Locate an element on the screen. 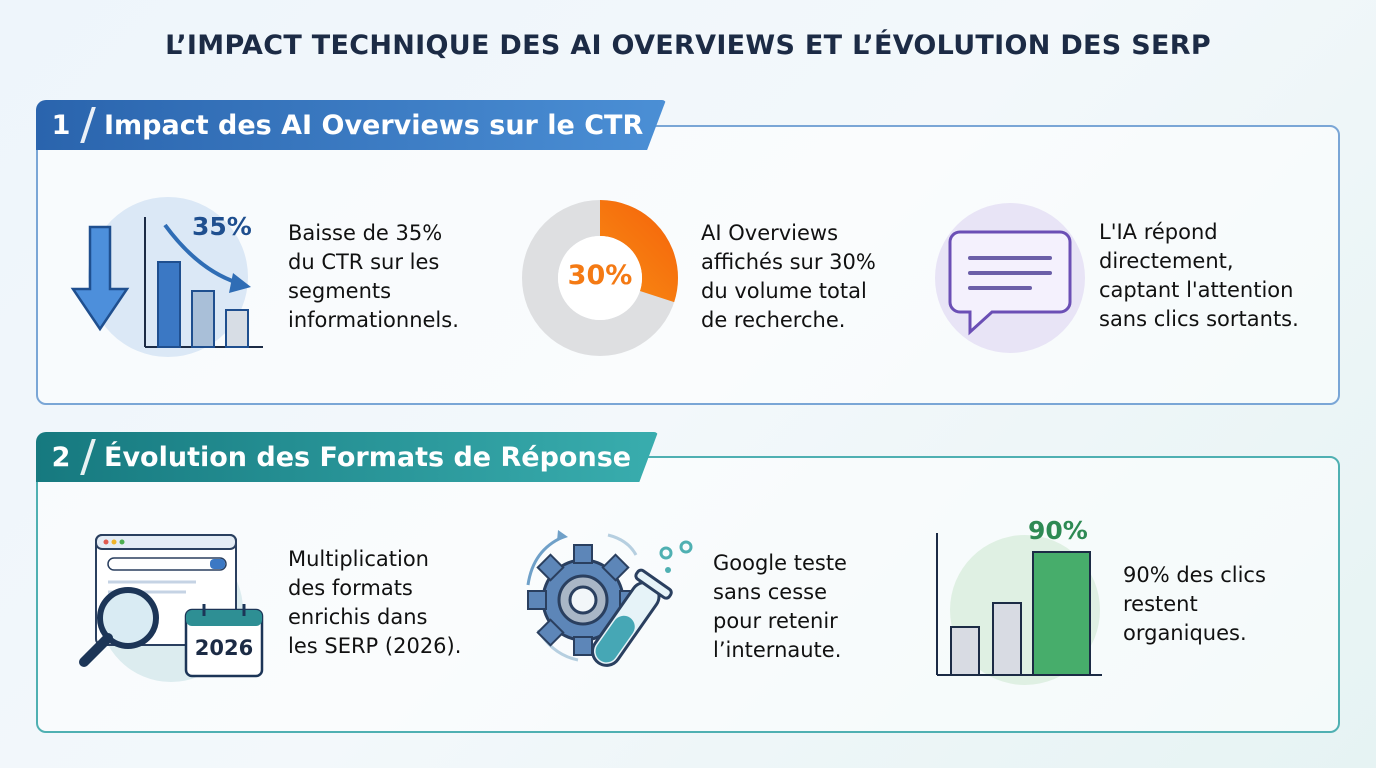 Image resolution: width=1376 pixels, height=768 pixels. text-line: informationnels. is located at coordinates (373, 320).